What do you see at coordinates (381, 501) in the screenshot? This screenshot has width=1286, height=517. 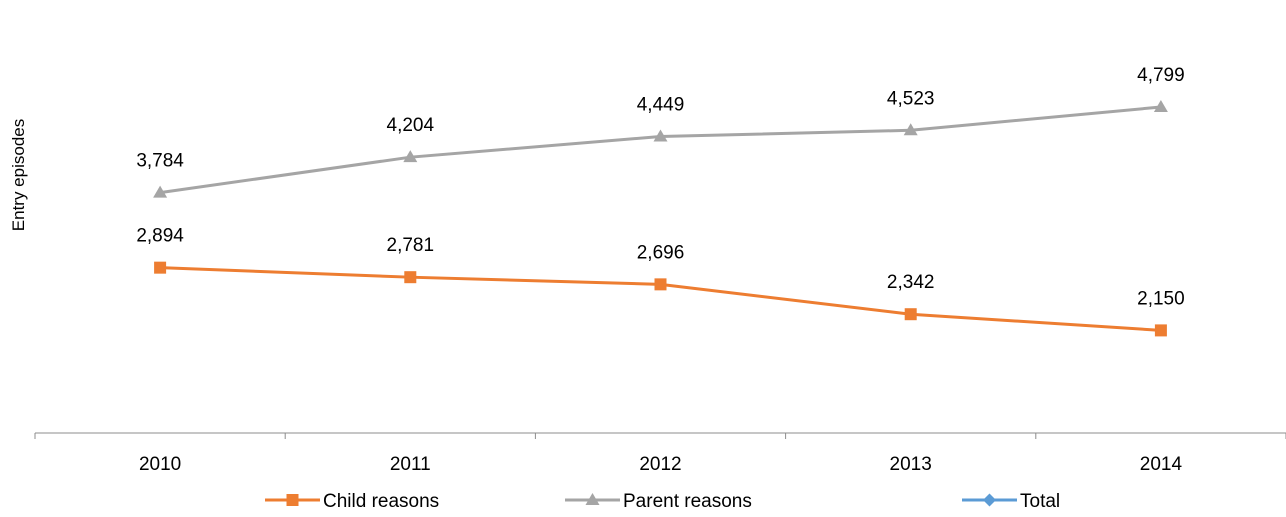 I see `legend-label: Child reasons` at bounding box center [381, 501].